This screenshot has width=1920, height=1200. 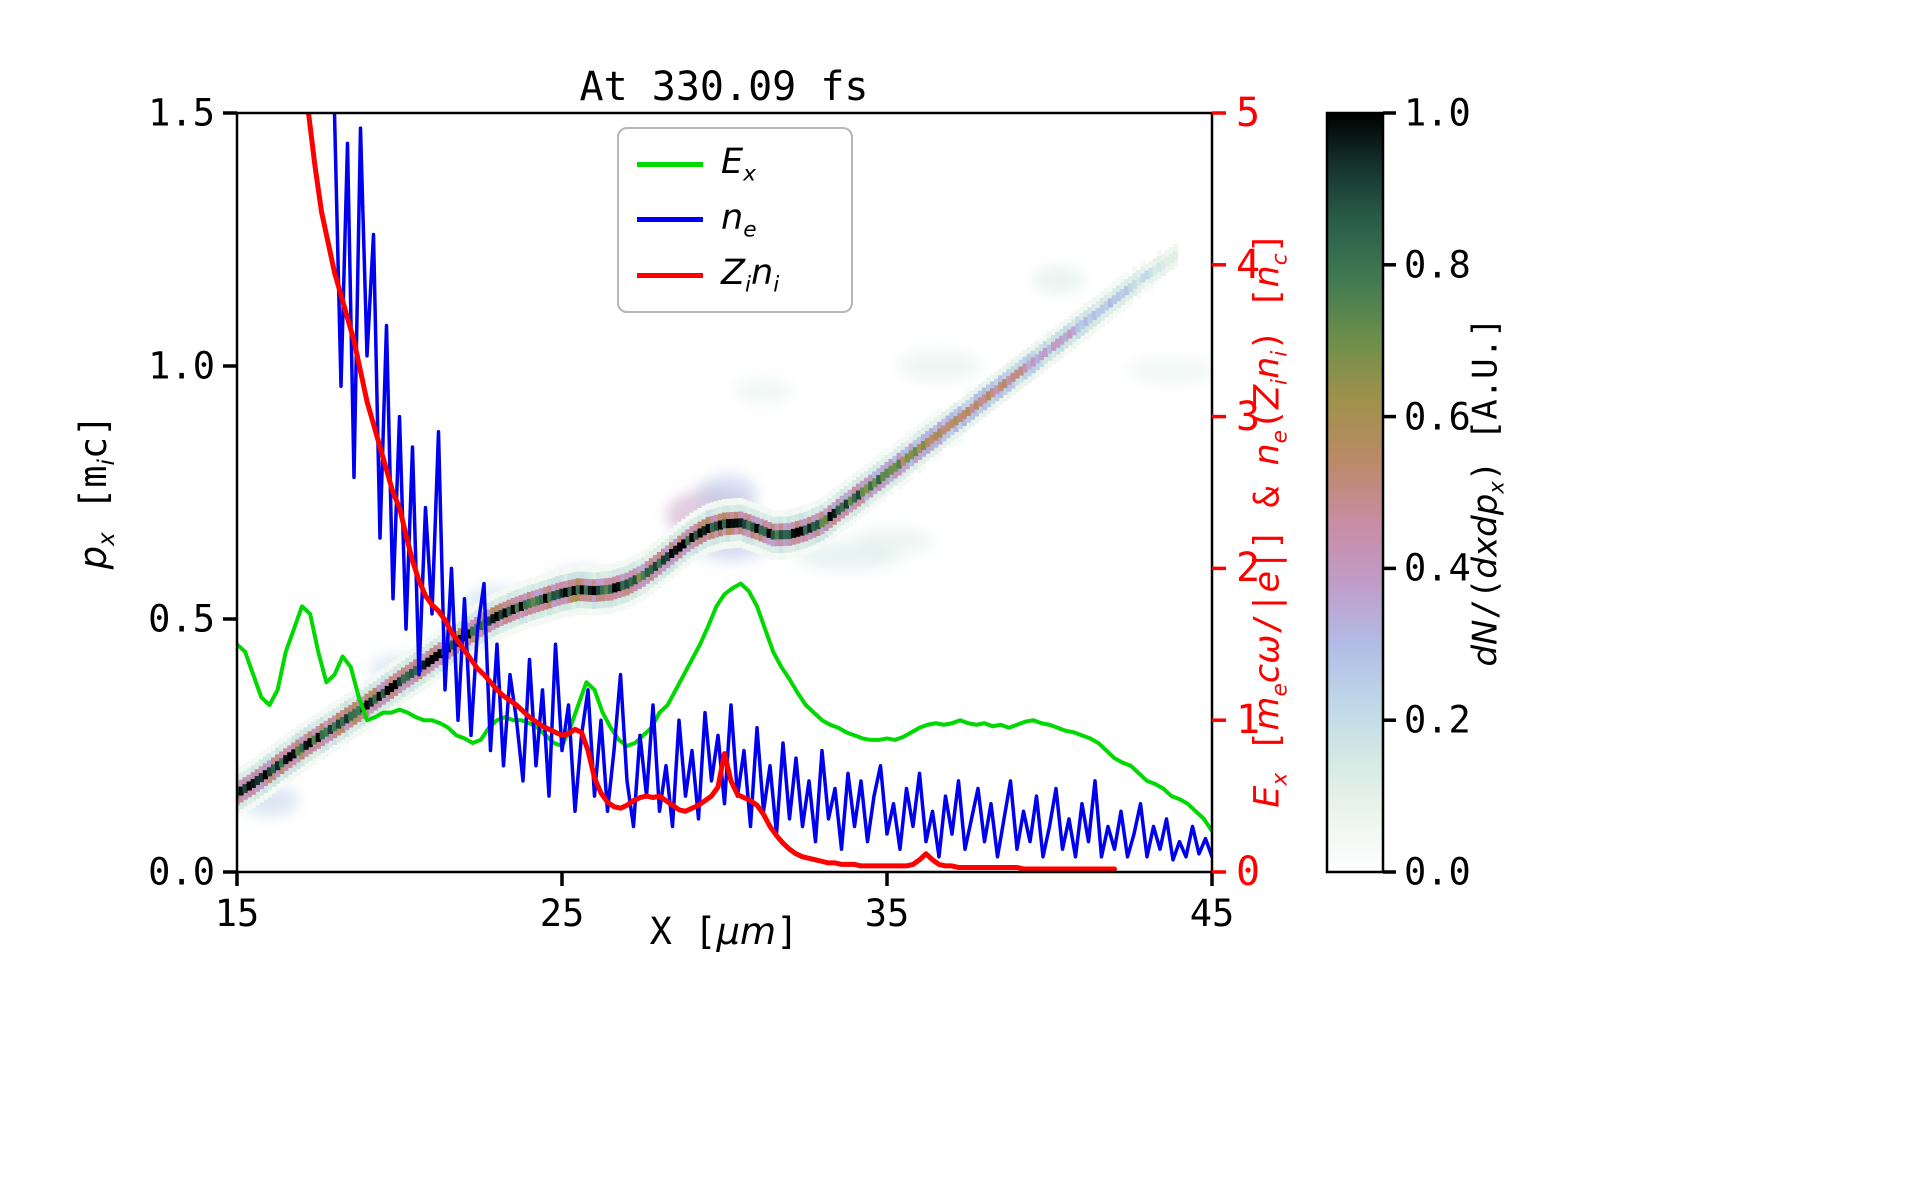 I want to click on legend-line-ex, so click(x=670, y=165).